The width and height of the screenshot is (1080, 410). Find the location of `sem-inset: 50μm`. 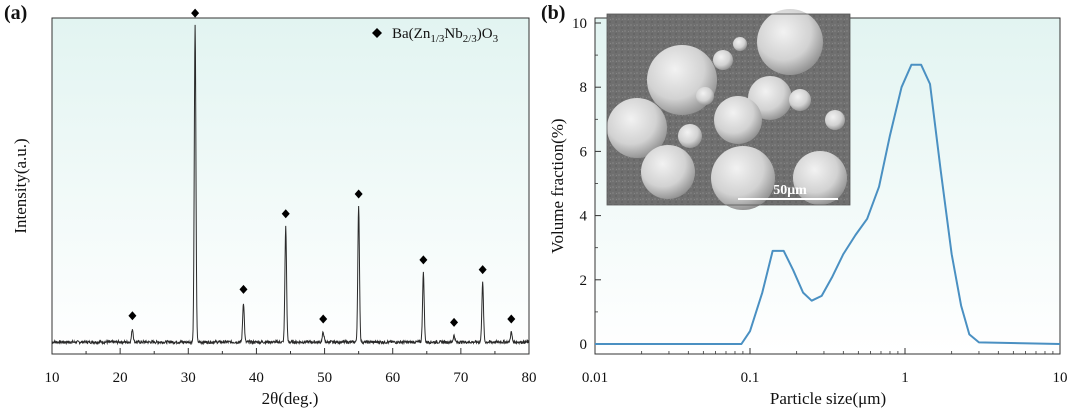

sem-inset: 50μm is located at coordinates (728, 109).